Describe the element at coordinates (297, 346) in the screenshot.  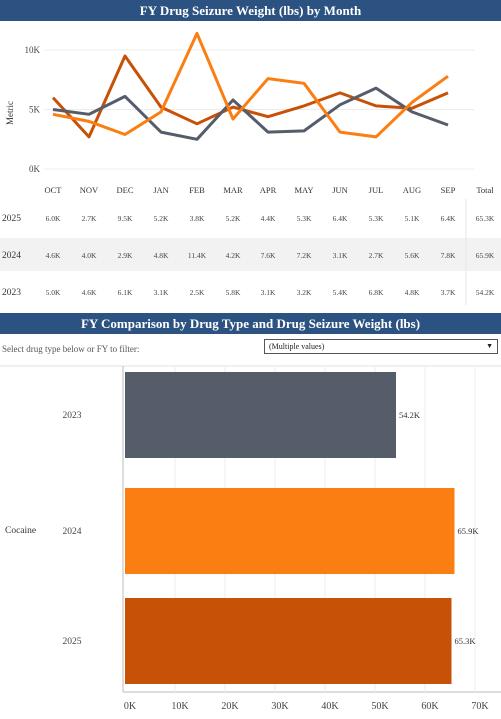
I see `filter-selected-value: (Multiple values)` at that location.